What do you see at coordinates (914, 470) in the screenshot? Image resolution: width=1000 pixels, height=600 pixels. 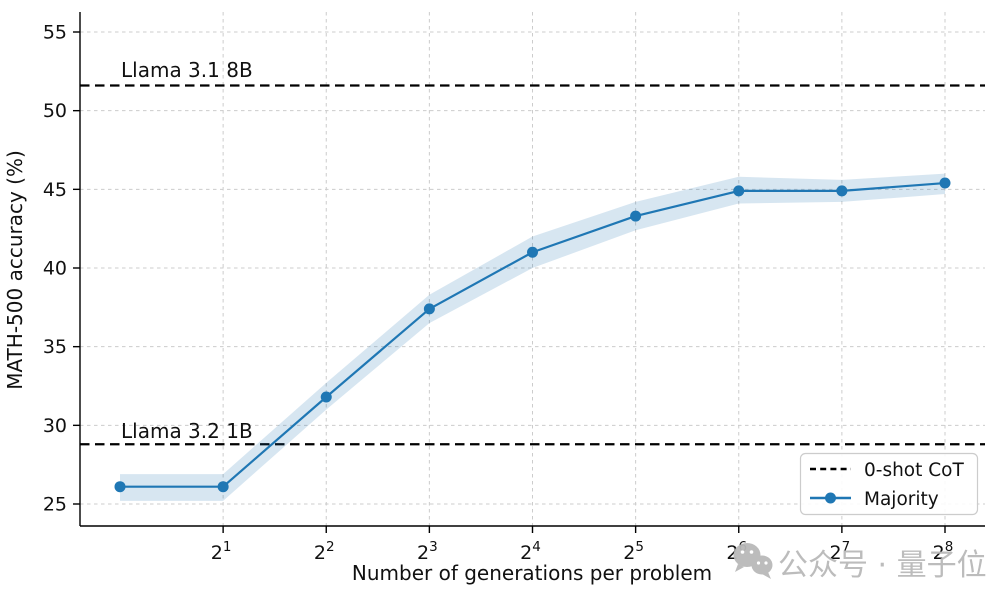 I see `legend-label-0-shot-cot: 0-shot CoT` at bounding box center [914, 470].